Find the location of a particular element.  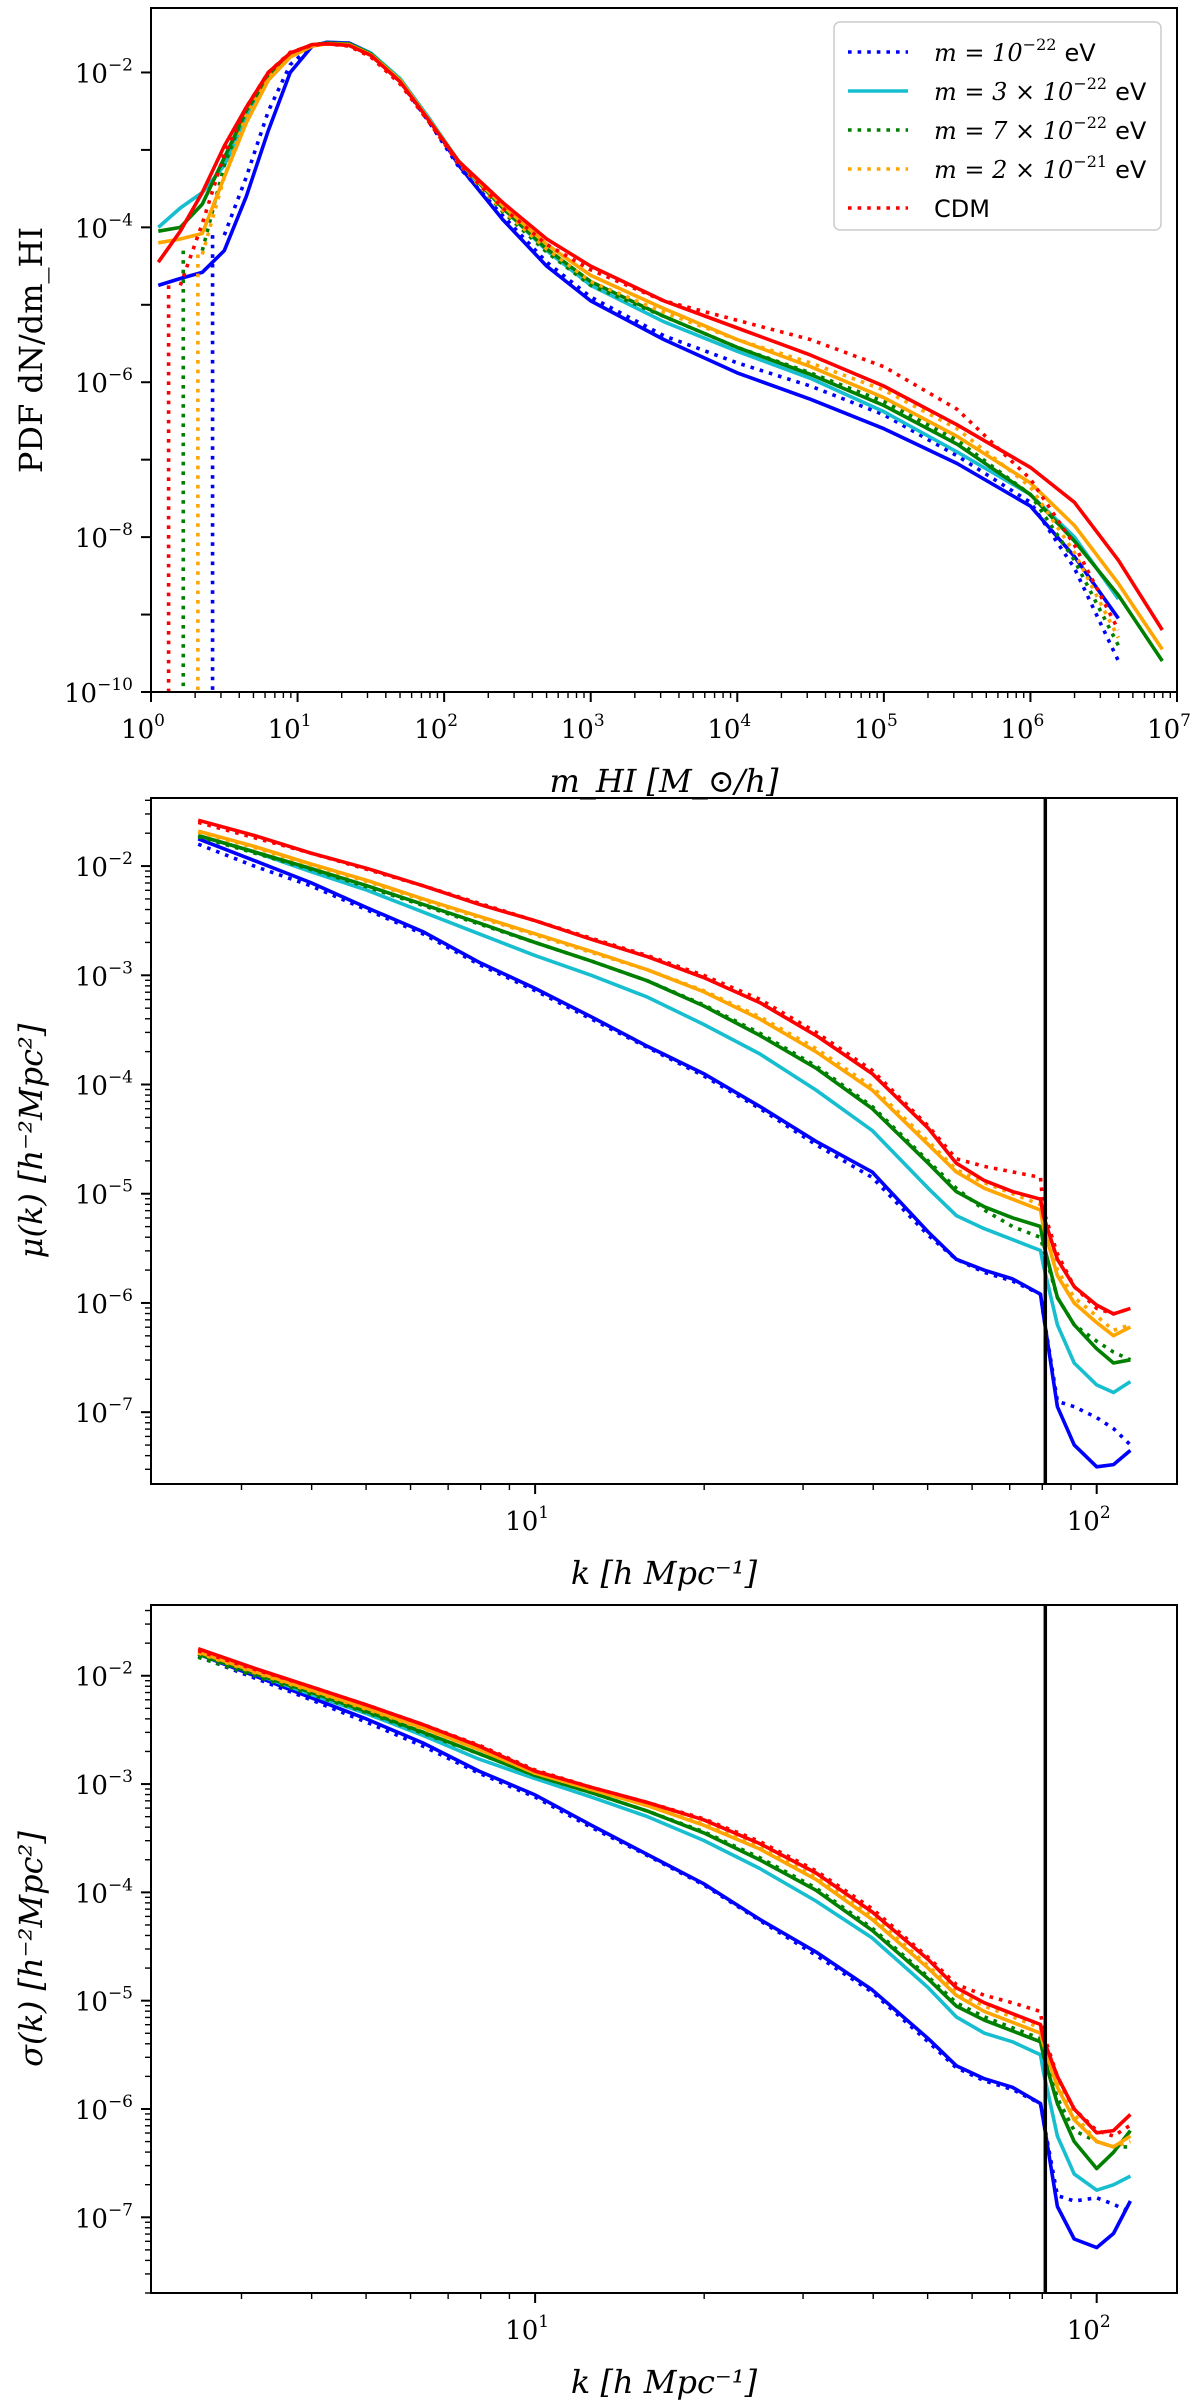

legend-label: m = 7 × 10−22 eV is located at coordinates (1040, 129).